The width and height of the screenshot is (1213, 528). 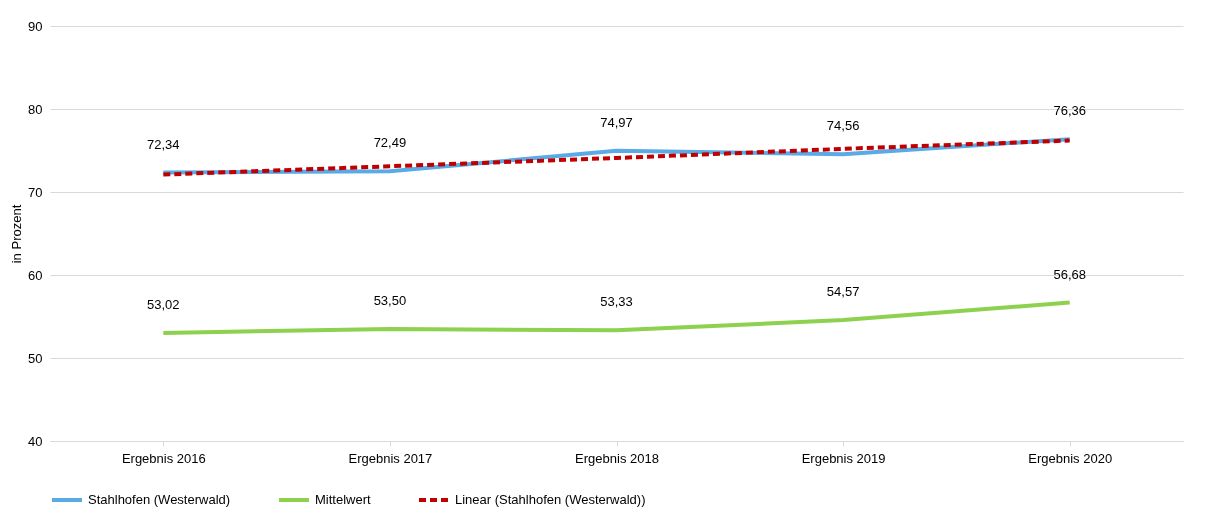 I want to click on x-tick-label: Ergebnis 2016, so click(x=163, y=458).